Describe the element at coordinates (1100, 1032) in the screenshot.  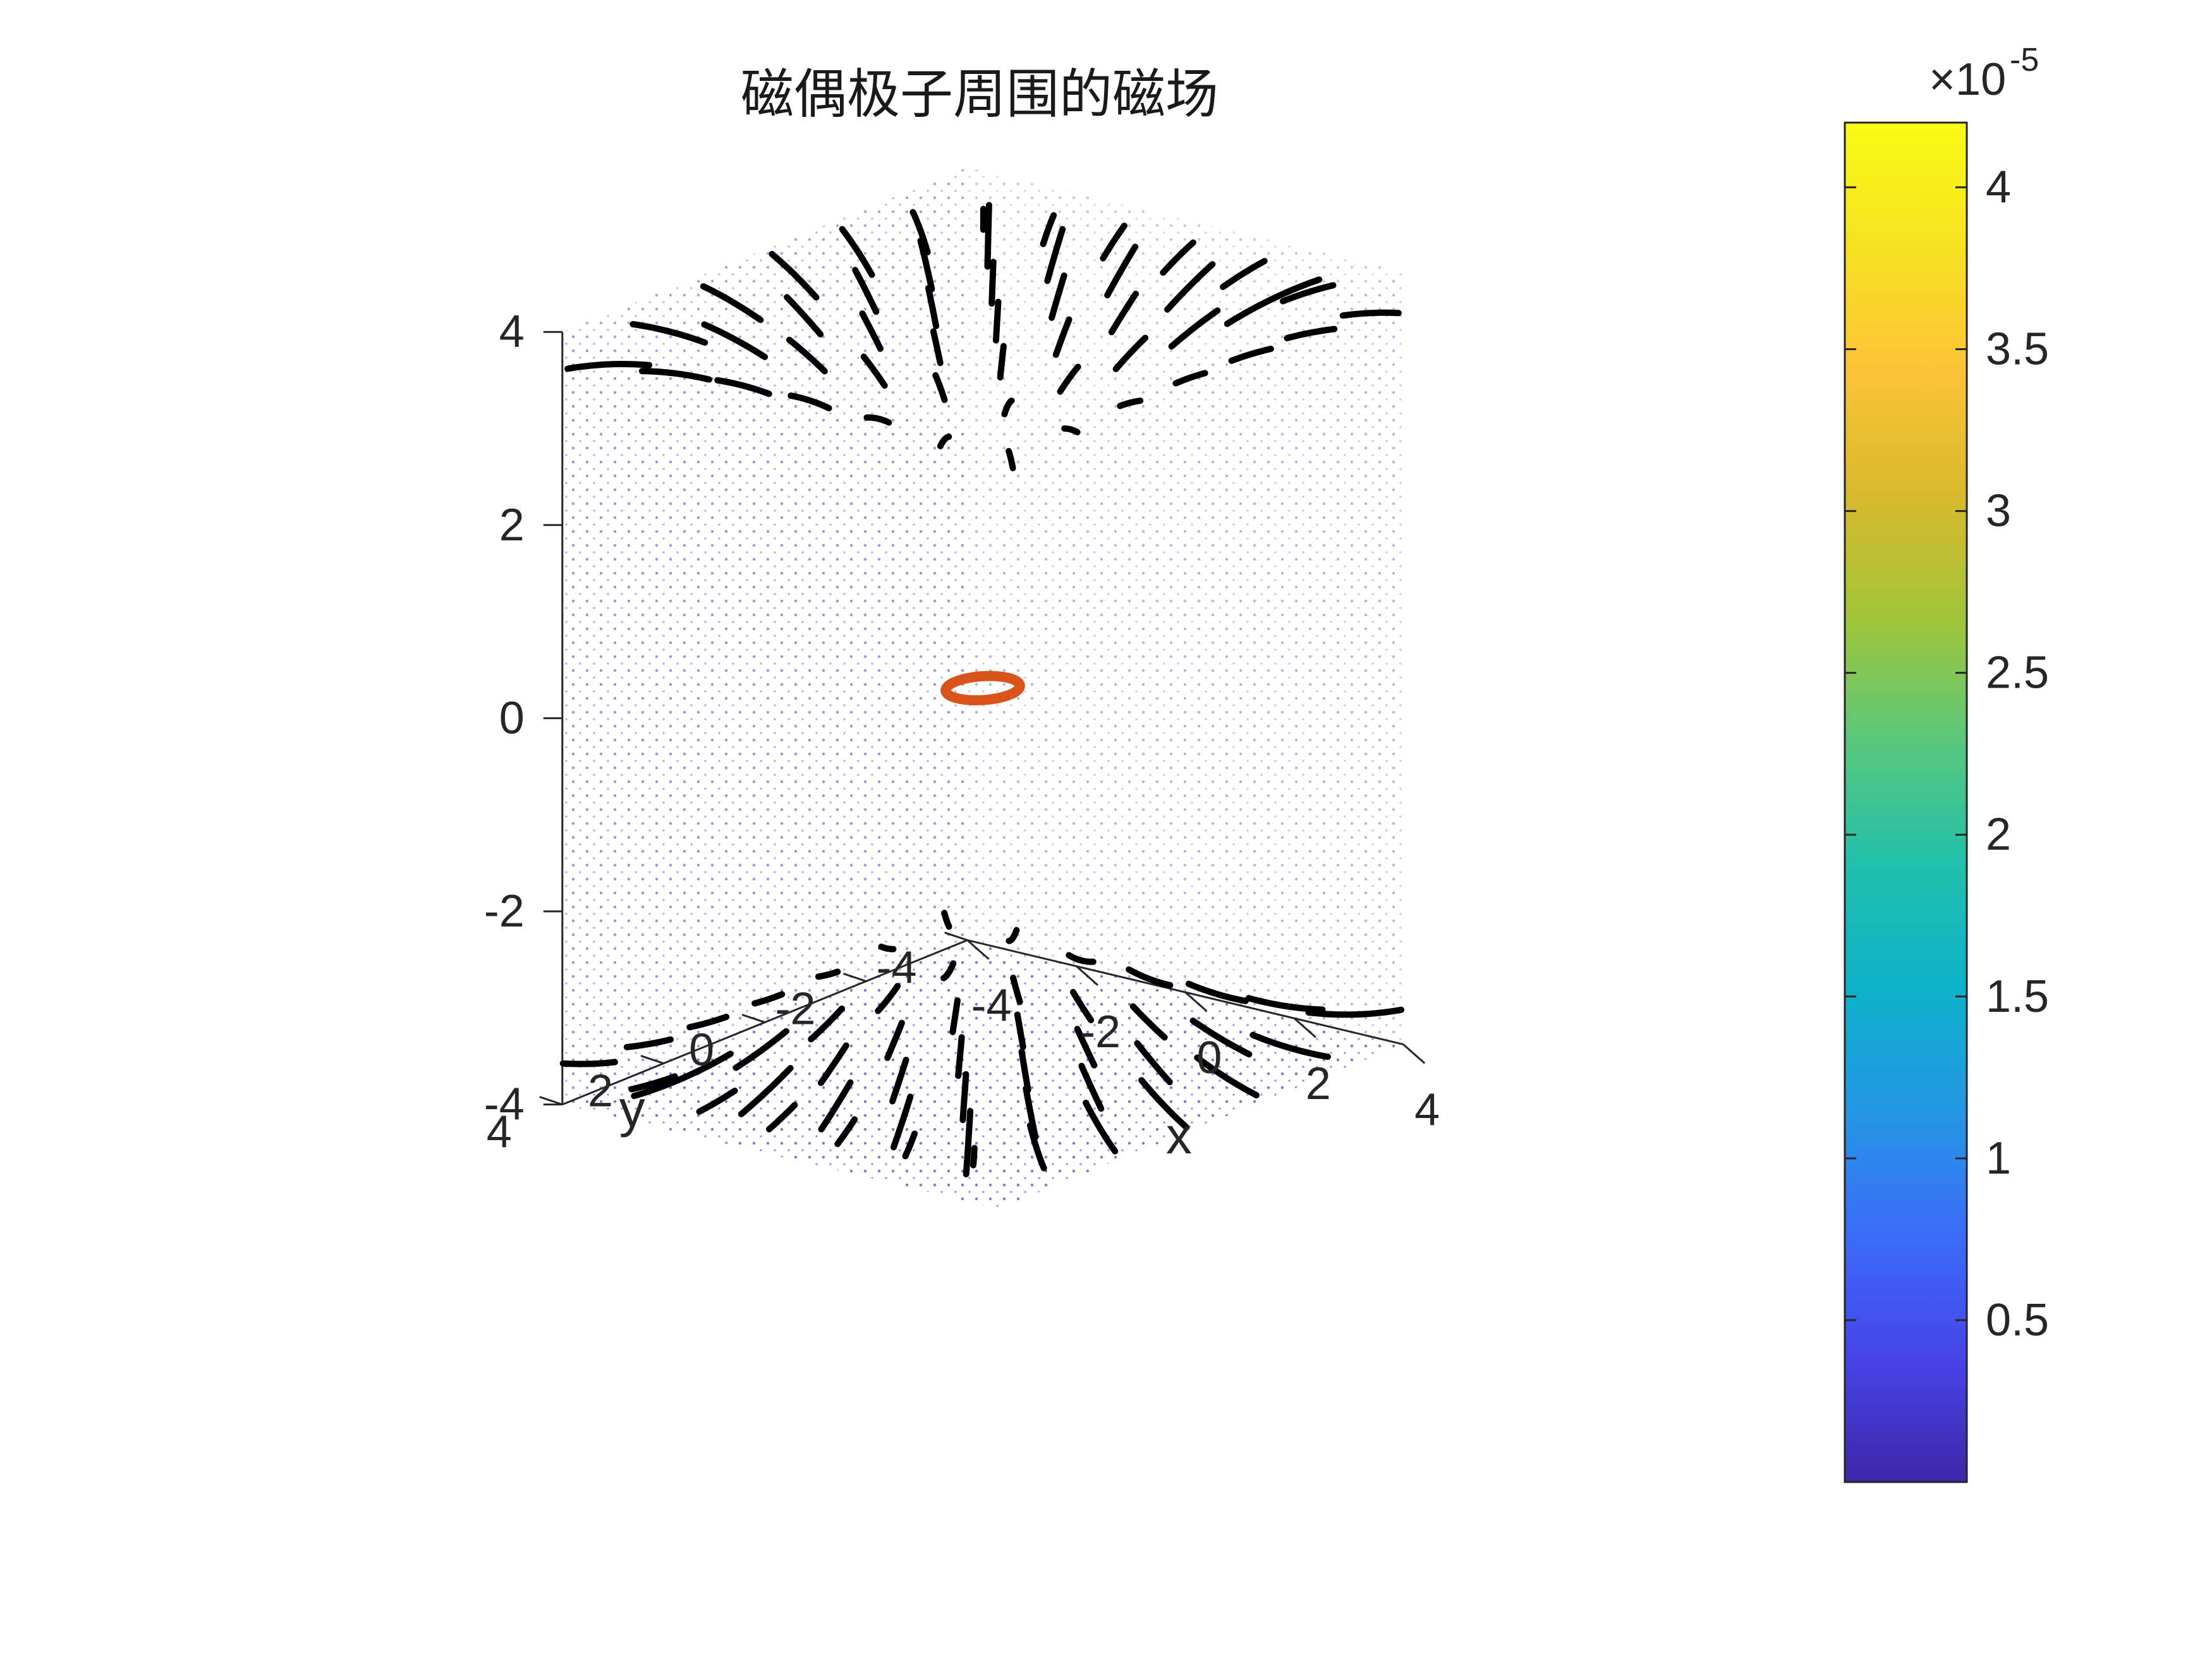
I see `x-tick-label: -2` at that location.